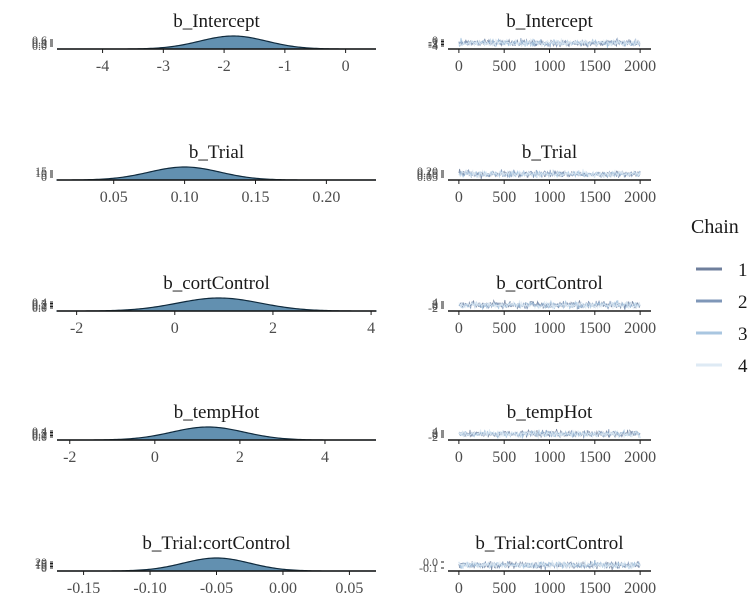 The width and height of the screenshot is (756, 604). What do you see at coordinates (196, 453) in the screenshot?
I see `b-temphot-density-x-ticks: -2 0 2 4` at bounding box center [196, 453].